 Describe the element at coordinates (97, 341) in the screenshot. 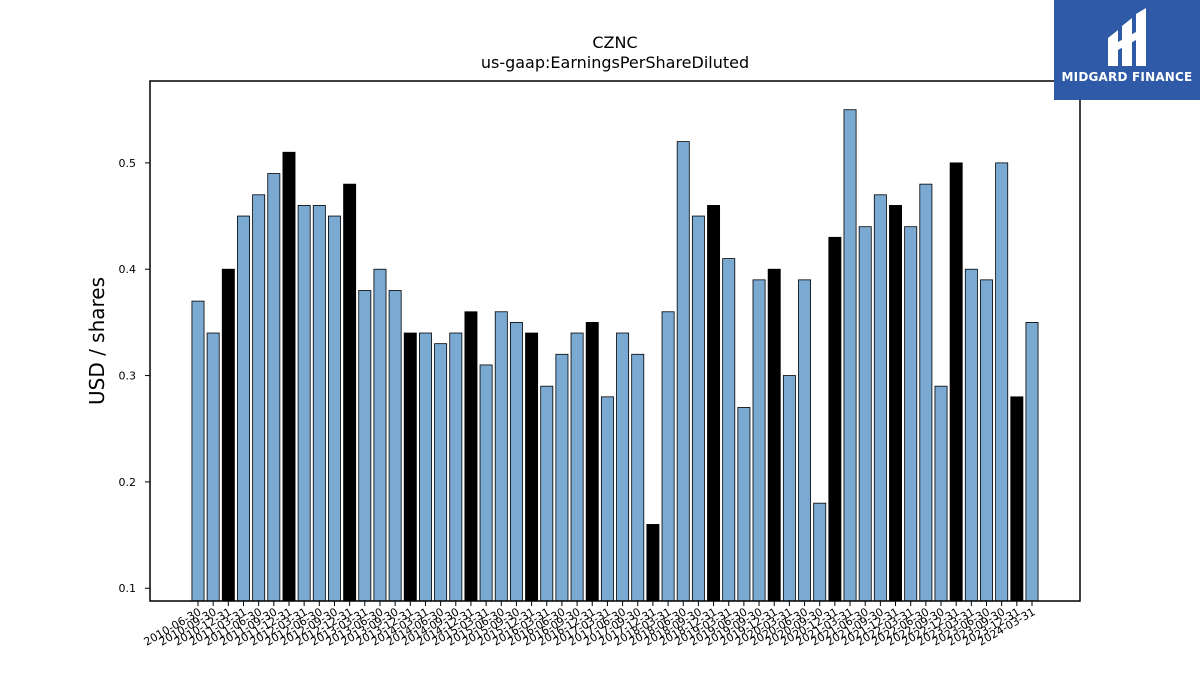

I see `y-axis-label: USD / shares` at that location.